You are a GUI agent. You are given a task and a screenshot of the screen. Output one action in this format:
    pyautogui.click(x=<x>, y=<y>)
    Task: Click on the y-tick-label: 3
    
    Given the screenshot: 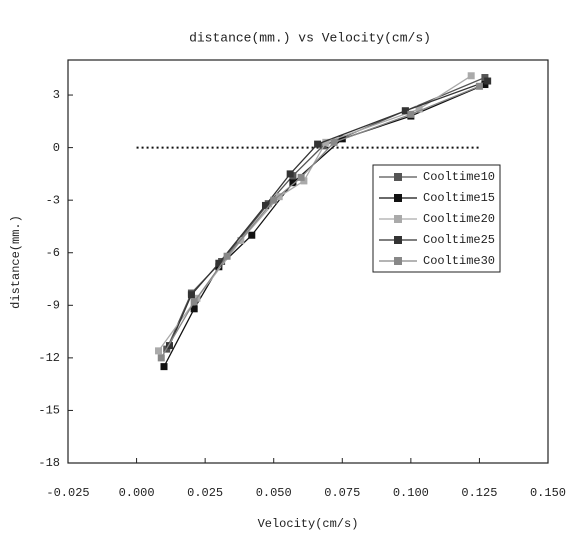 What is the action you would take?
    pyautogui.click(x=56, y=95)
    